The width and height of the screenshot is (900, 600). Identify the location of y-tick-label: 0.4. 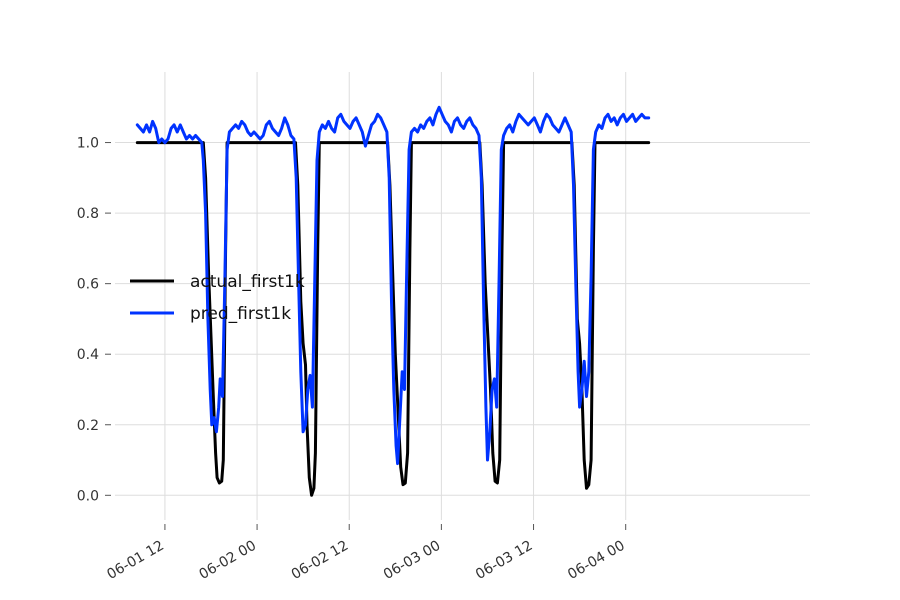
(88, 355).